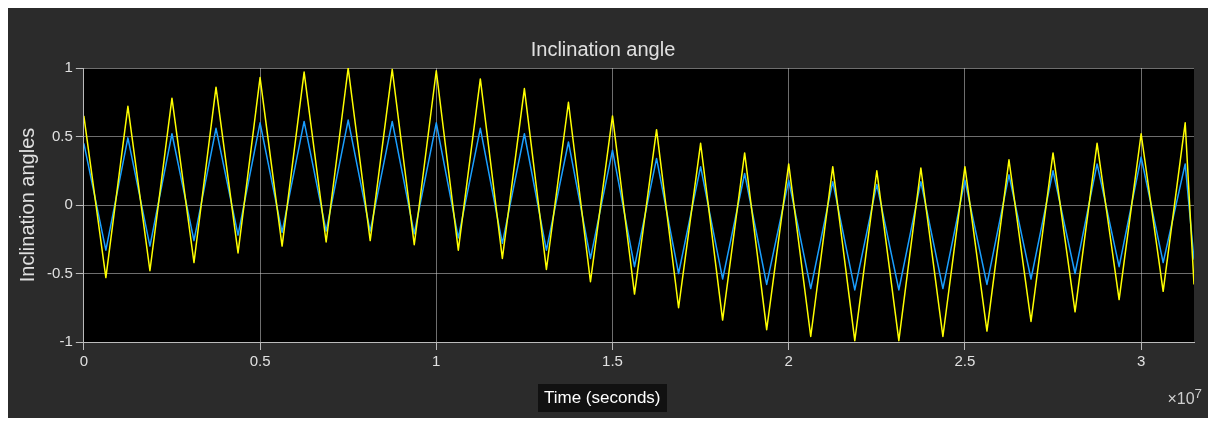 The width and height of the screenshot is (1217, 425). Describe the element at coordinates (66, 341) in the screenshot. I see `y-tick-label: -1` at that location.